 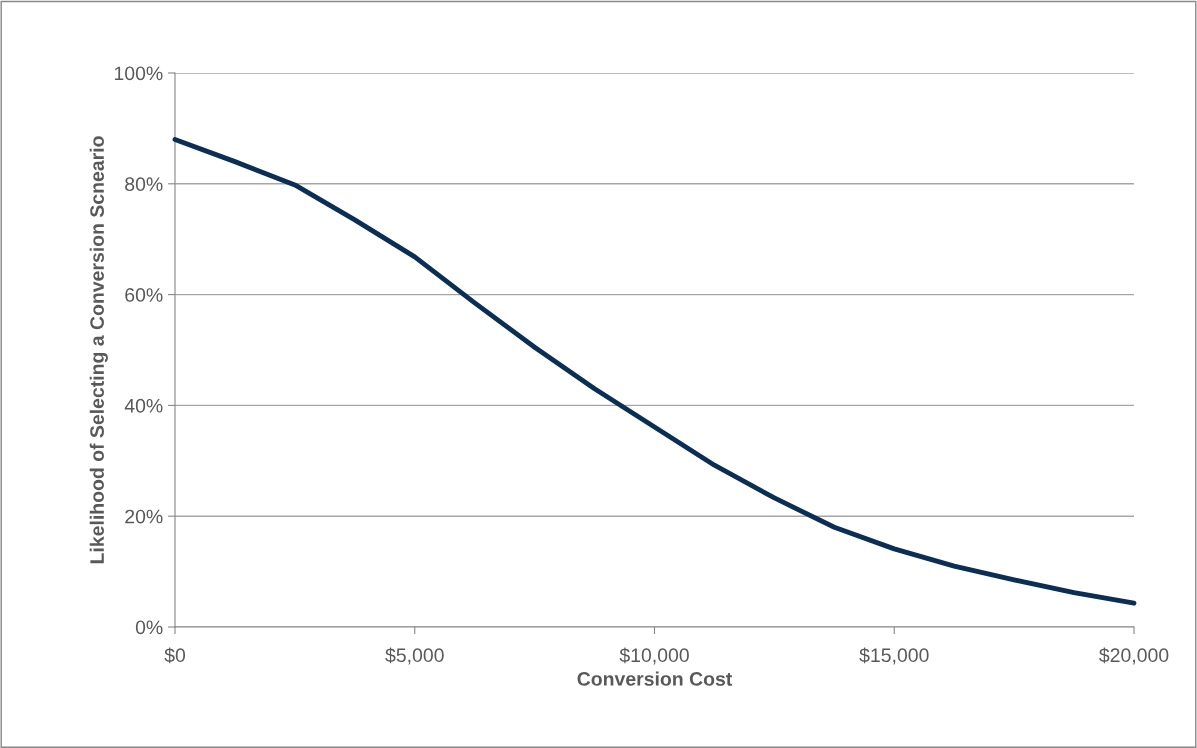 I want to click on x-axis-title: Conversion Cost, so click(x=655, y=678).